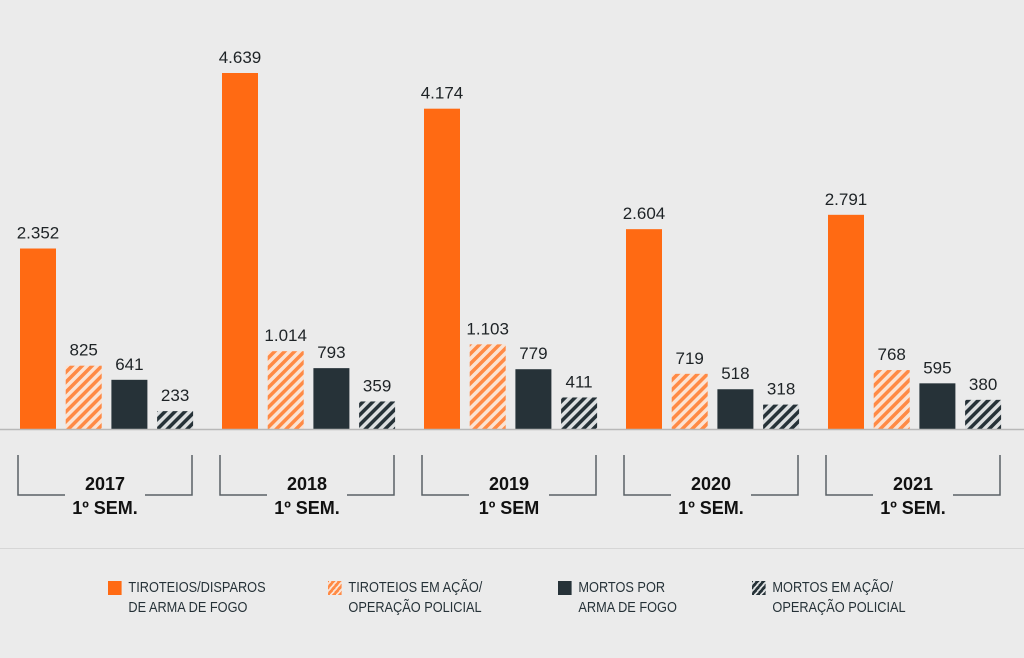 The height and width of the screenshot is (658, 1024). What do you see at coordinates (187, 598) in the screenshot?
I see `legend-item-tiroteios: TIROTEIOS/DISPAROS DE ARMA DE FOGO` at bounding box center [187, 598].